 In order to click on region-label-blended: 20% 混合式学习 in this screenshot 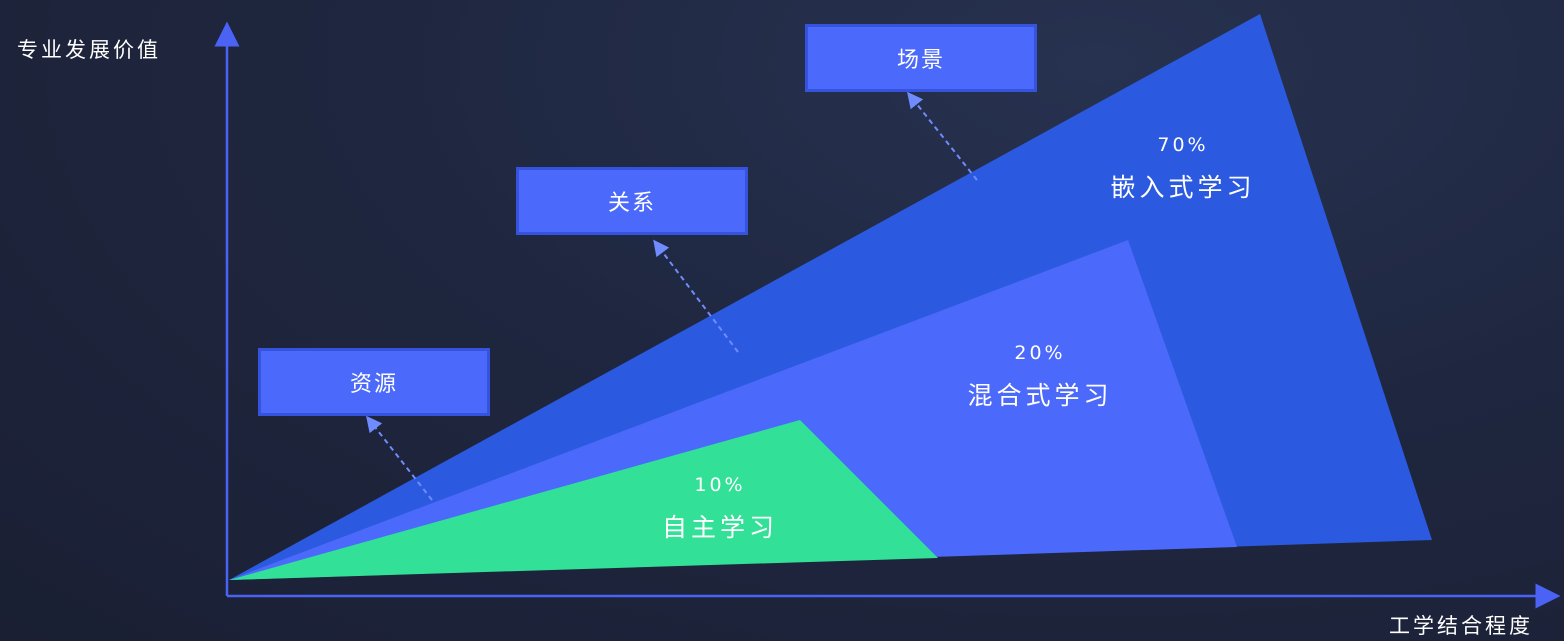, I will do `click(1040, 377)`.